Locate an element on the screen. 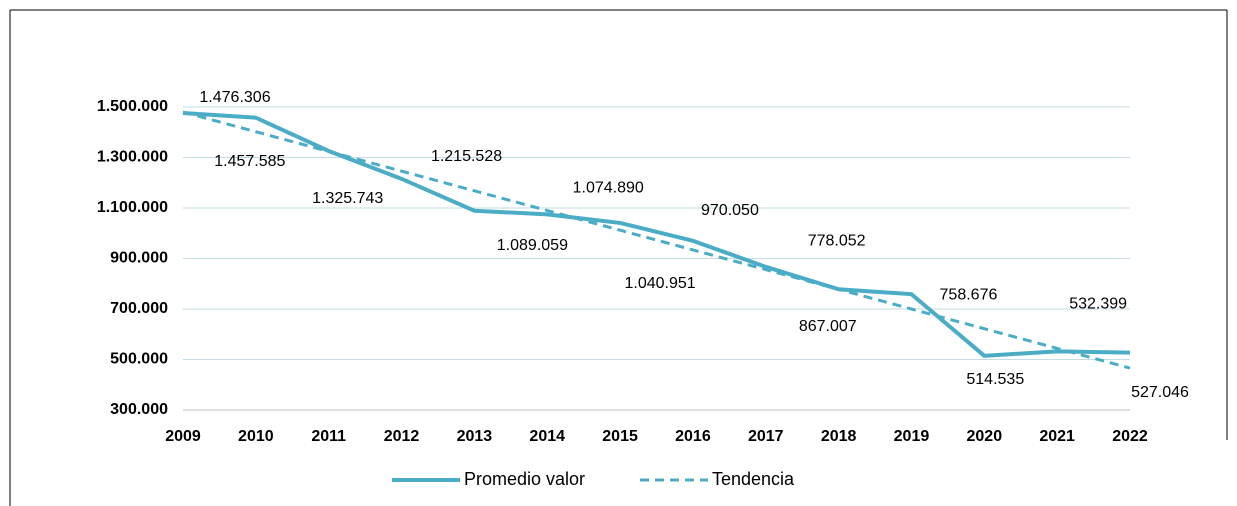 This screenshot has height=506, width=1237. x-tick-label: 2009 is located at coordinates (183, 436).